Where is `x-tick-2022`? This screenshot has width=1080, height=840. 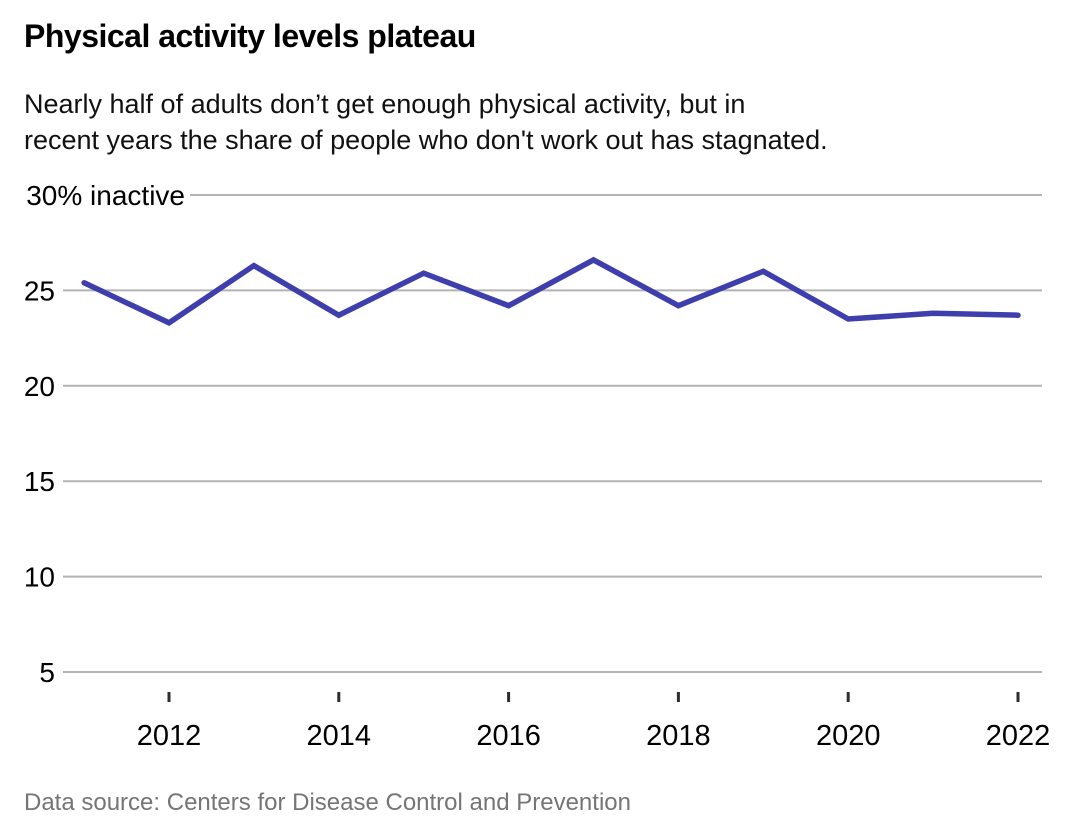 x-tick-2022 is located at coordinates (1018, 697).